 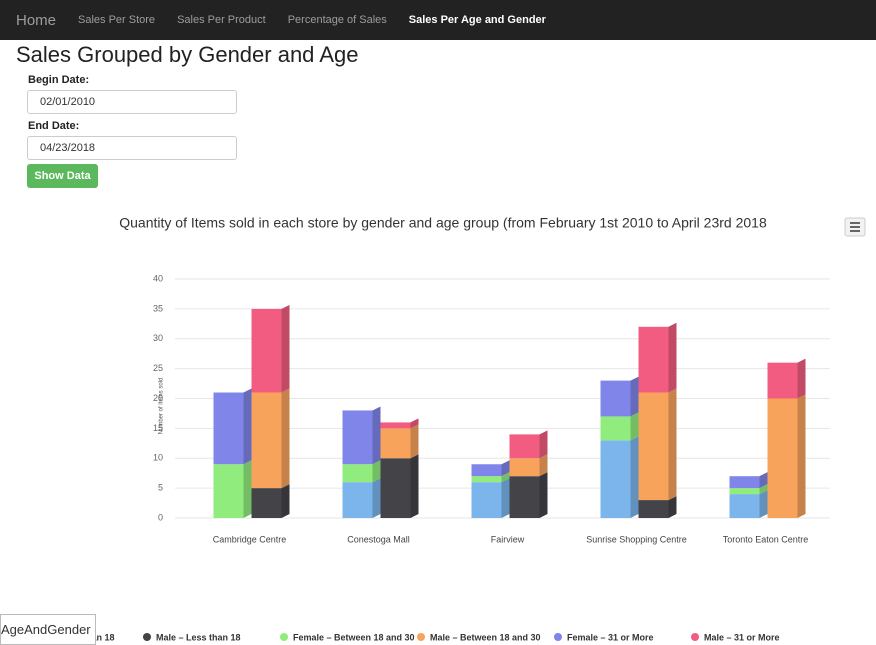 I want to click on y-tick-label: 30, so click(x=158, y=338).